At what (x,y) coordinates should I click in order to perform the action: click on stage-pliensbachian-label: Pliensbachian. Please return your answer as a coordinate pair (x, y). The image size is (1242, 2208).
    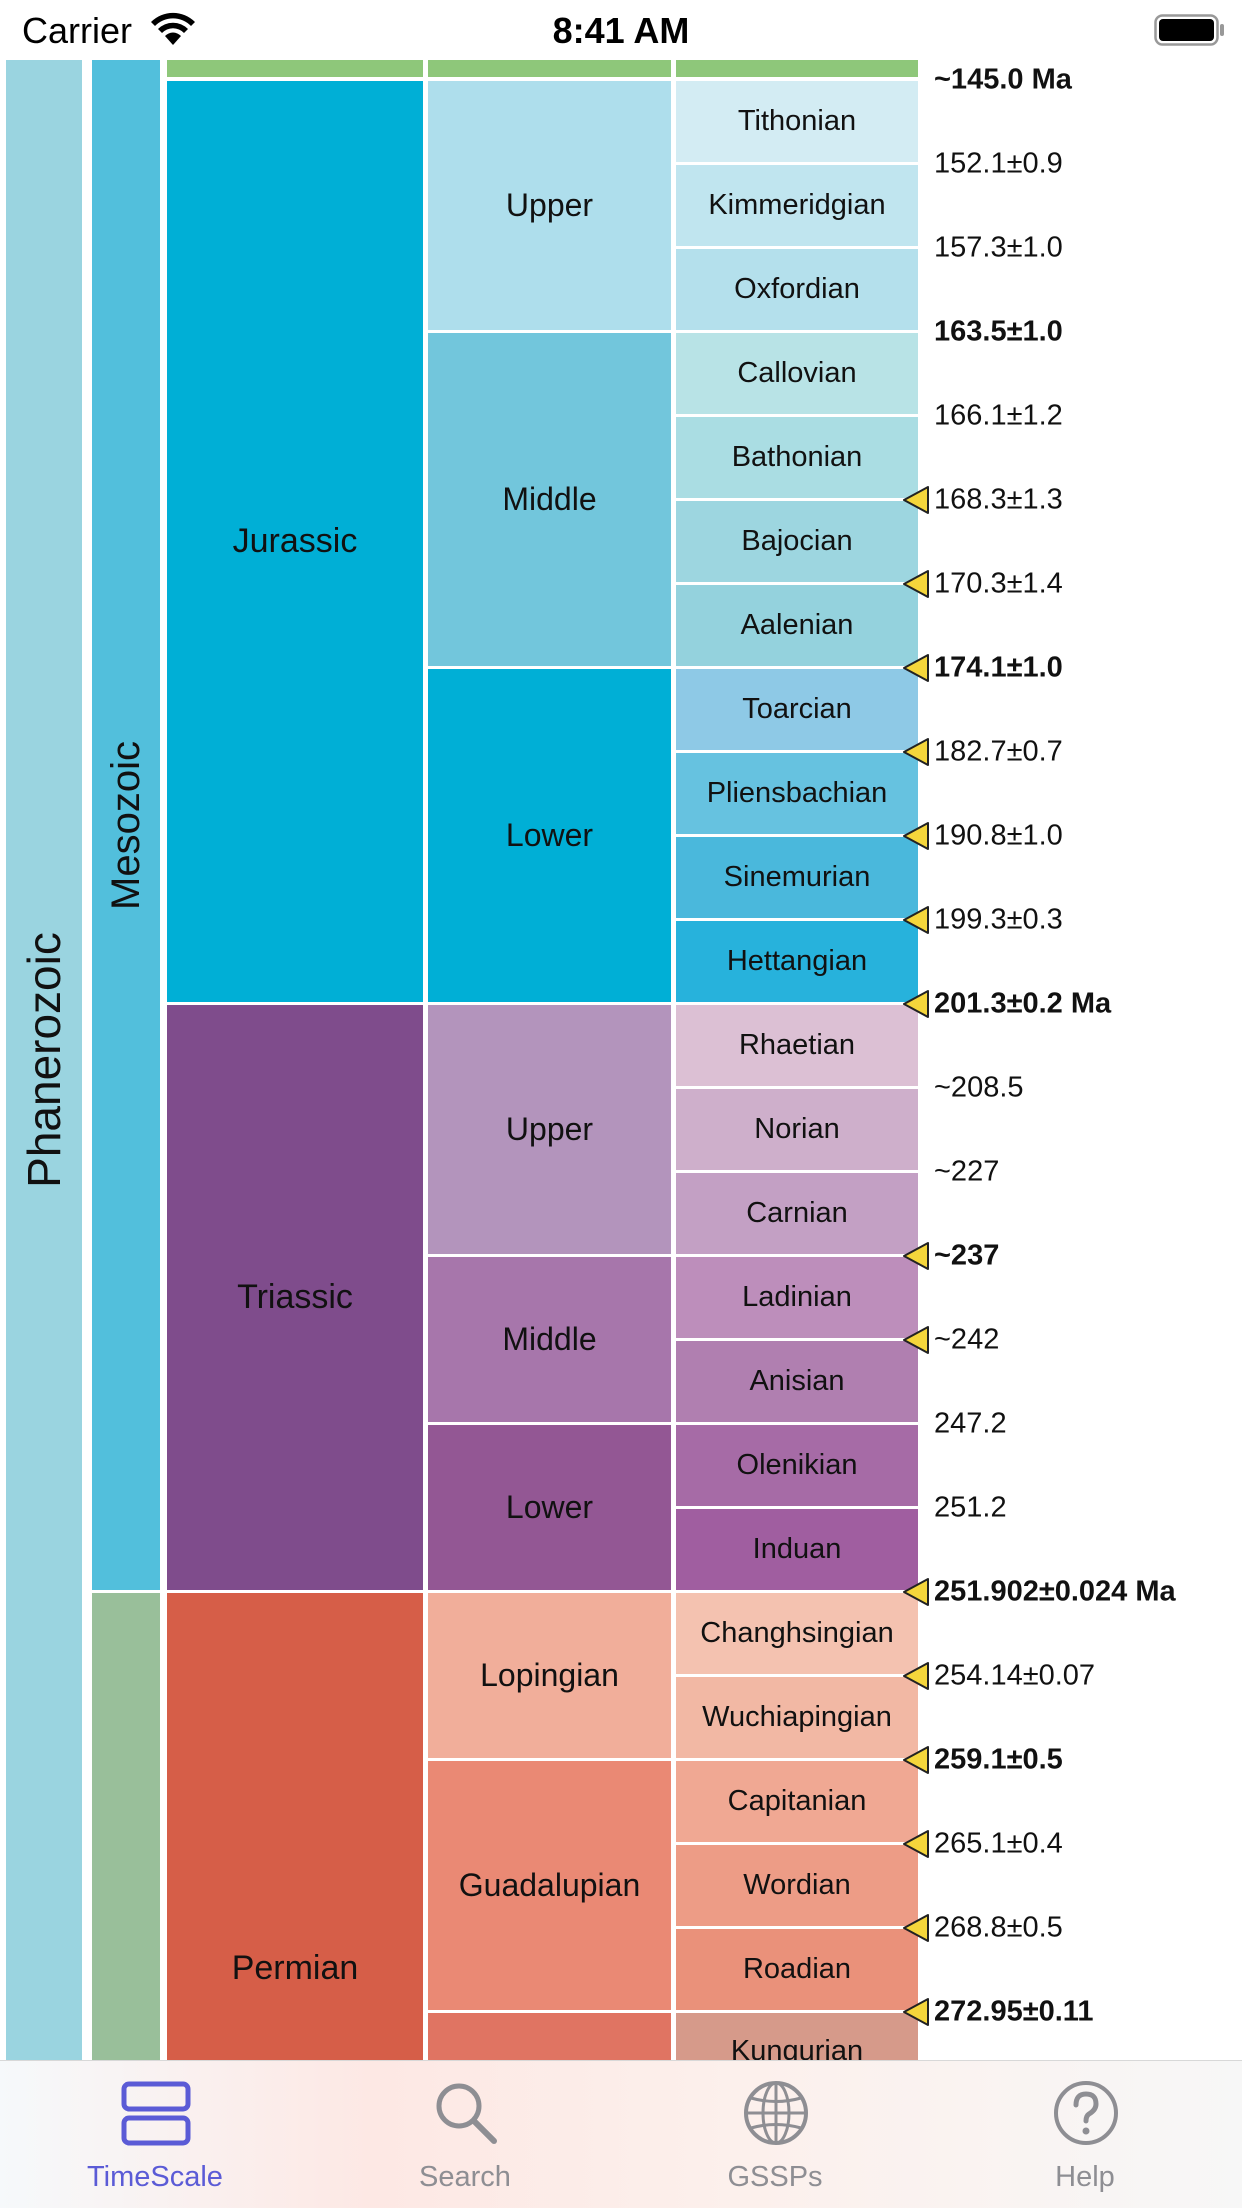
    Looking at the image, I should click on (797, 793).